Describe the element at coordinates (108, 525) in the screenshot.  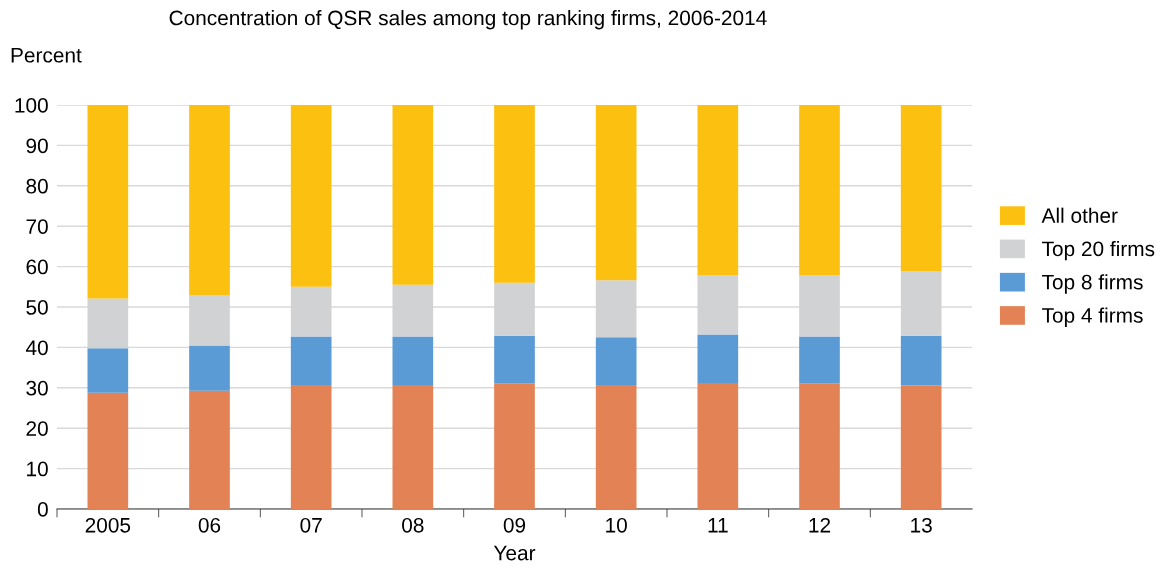
I see `x-tick-label: 2005` at that location.